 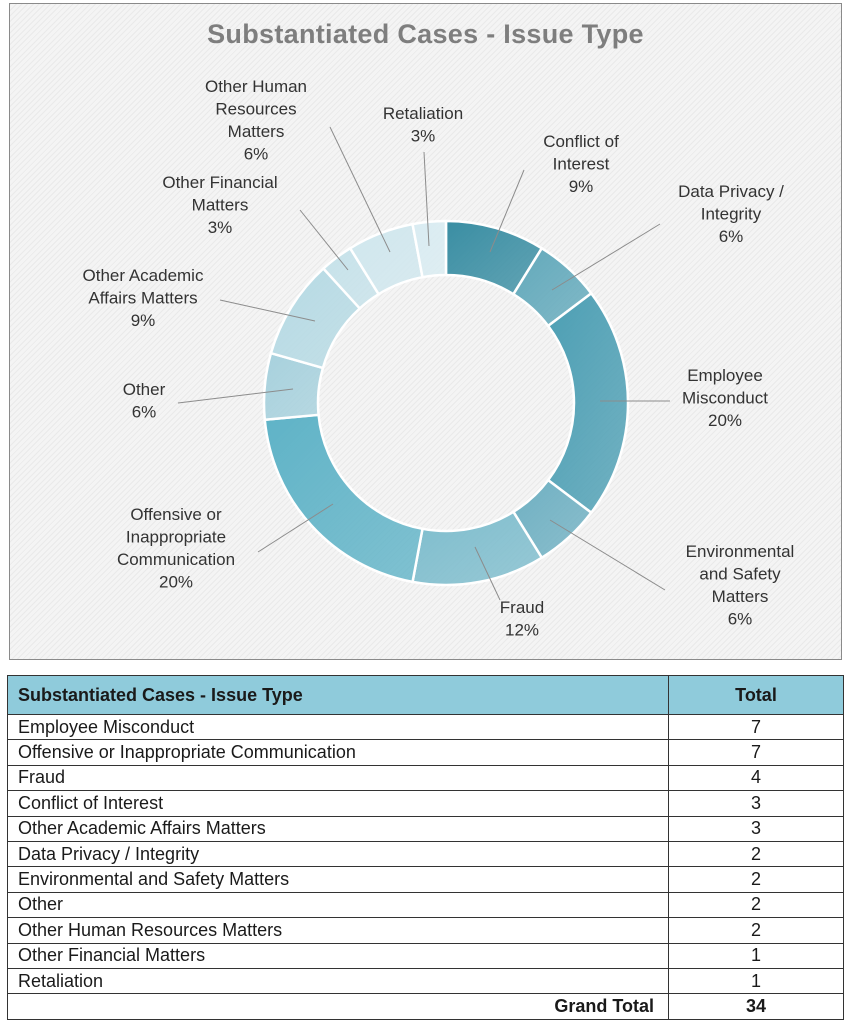 I want to click on slice-label-line: Integrity, so click(x=731, y=214).